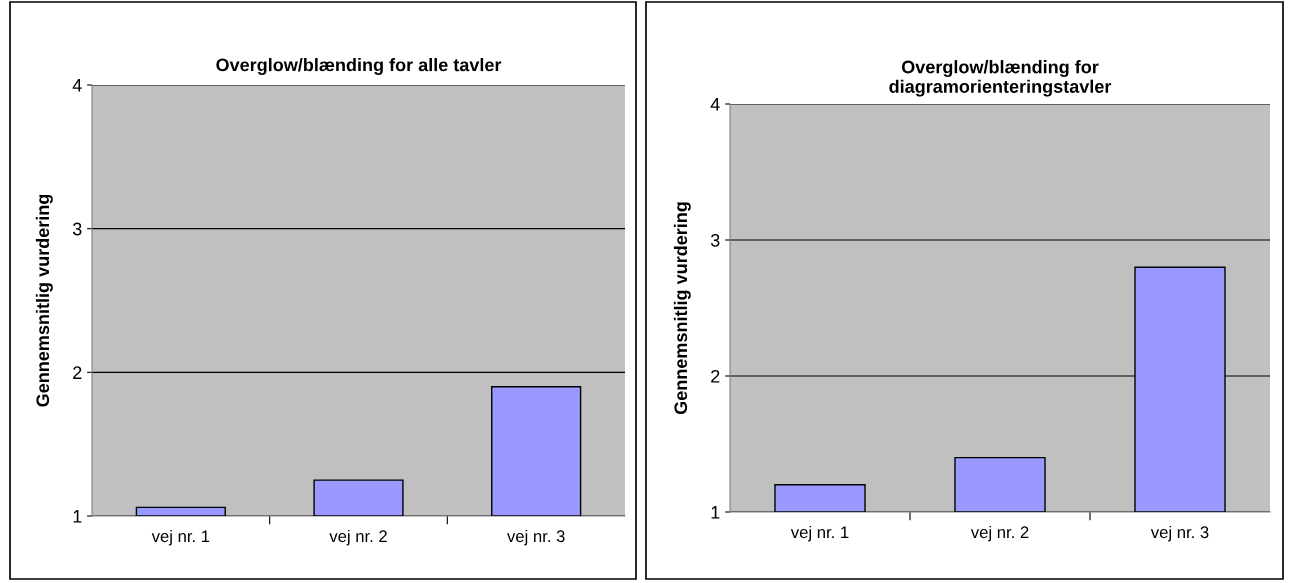 Image resolution: width=1295 pixels, height=583 pixels. Describe the element at coordinates (1000, 78) in the screenshot. I see `chart-title: Overglow/blænding for diagramorienteringstavler` at that location.